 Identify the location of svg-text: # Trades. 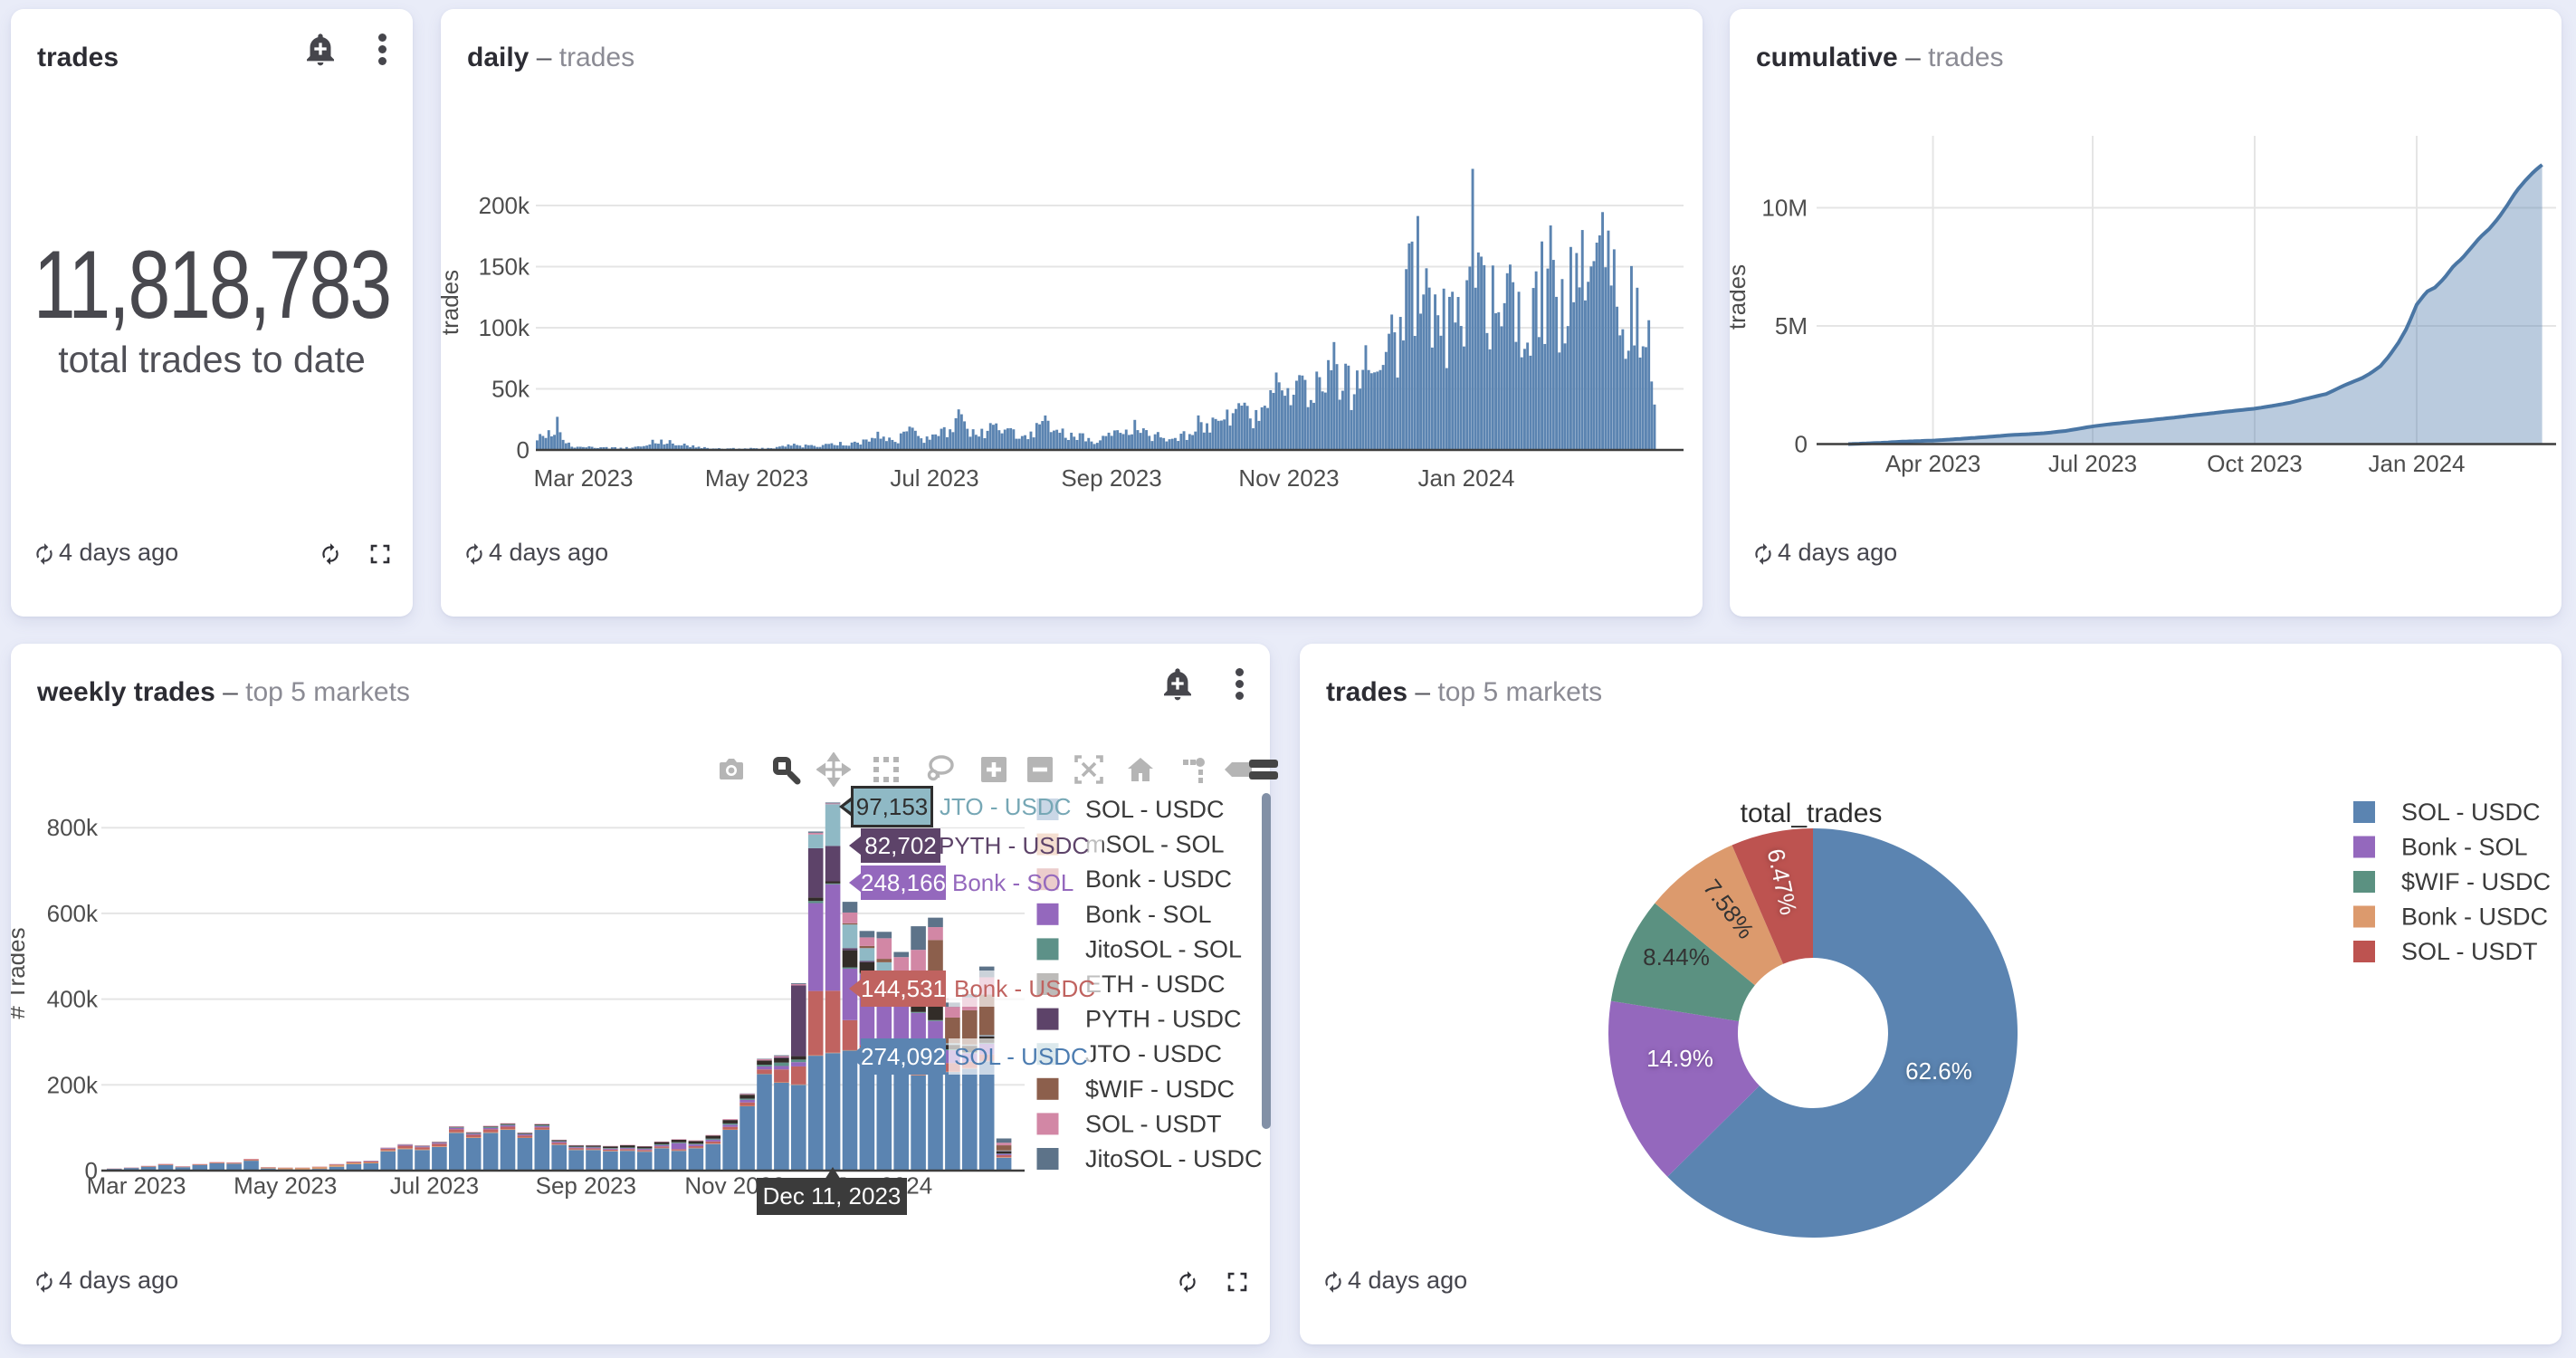
(21, 973).